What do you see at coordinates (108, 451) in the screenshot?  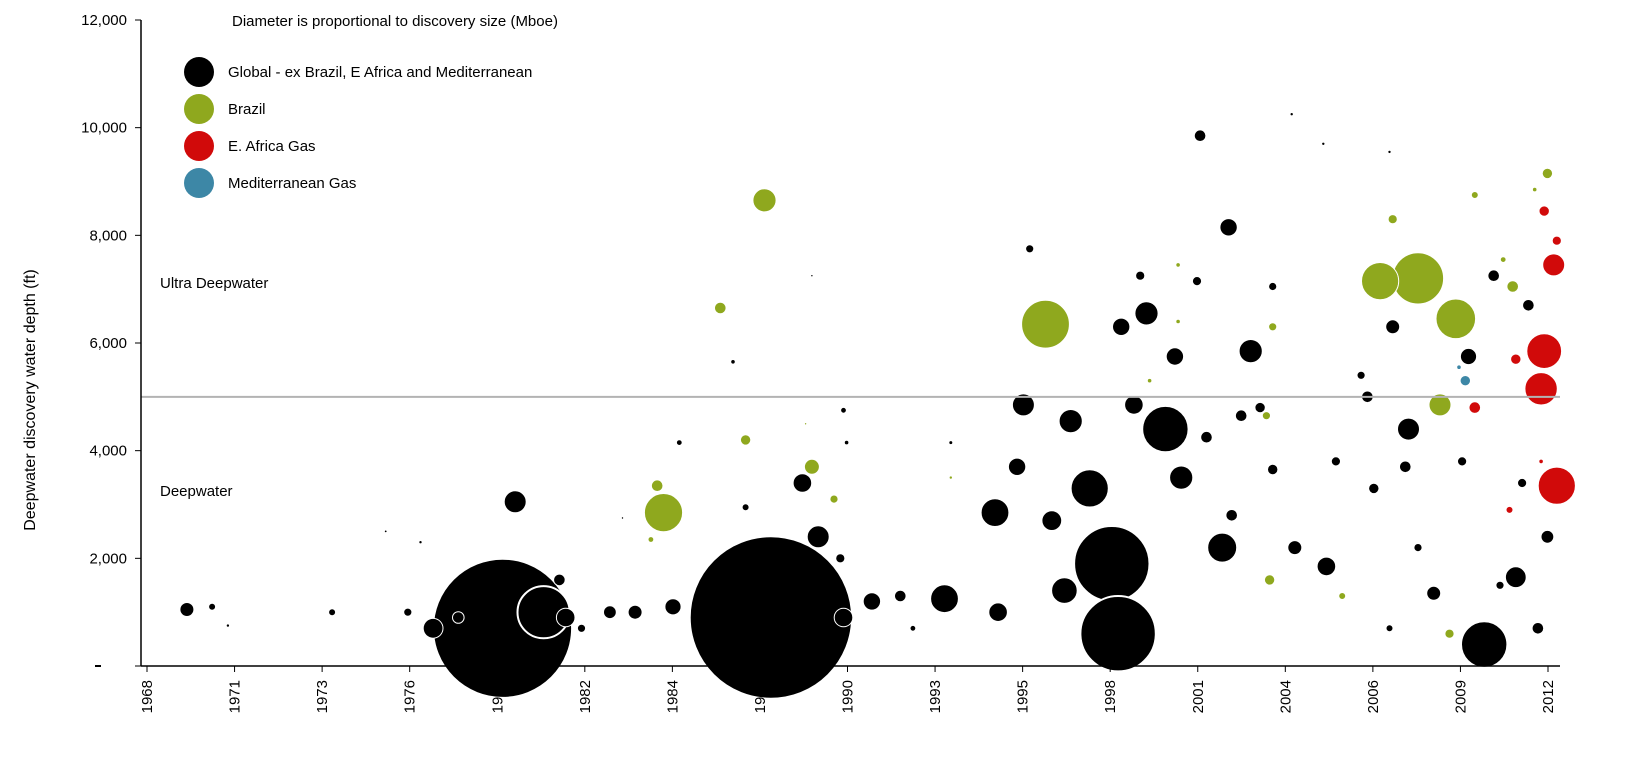 I see `y-tick-label: 4,000` at bounding box center [108, 451].